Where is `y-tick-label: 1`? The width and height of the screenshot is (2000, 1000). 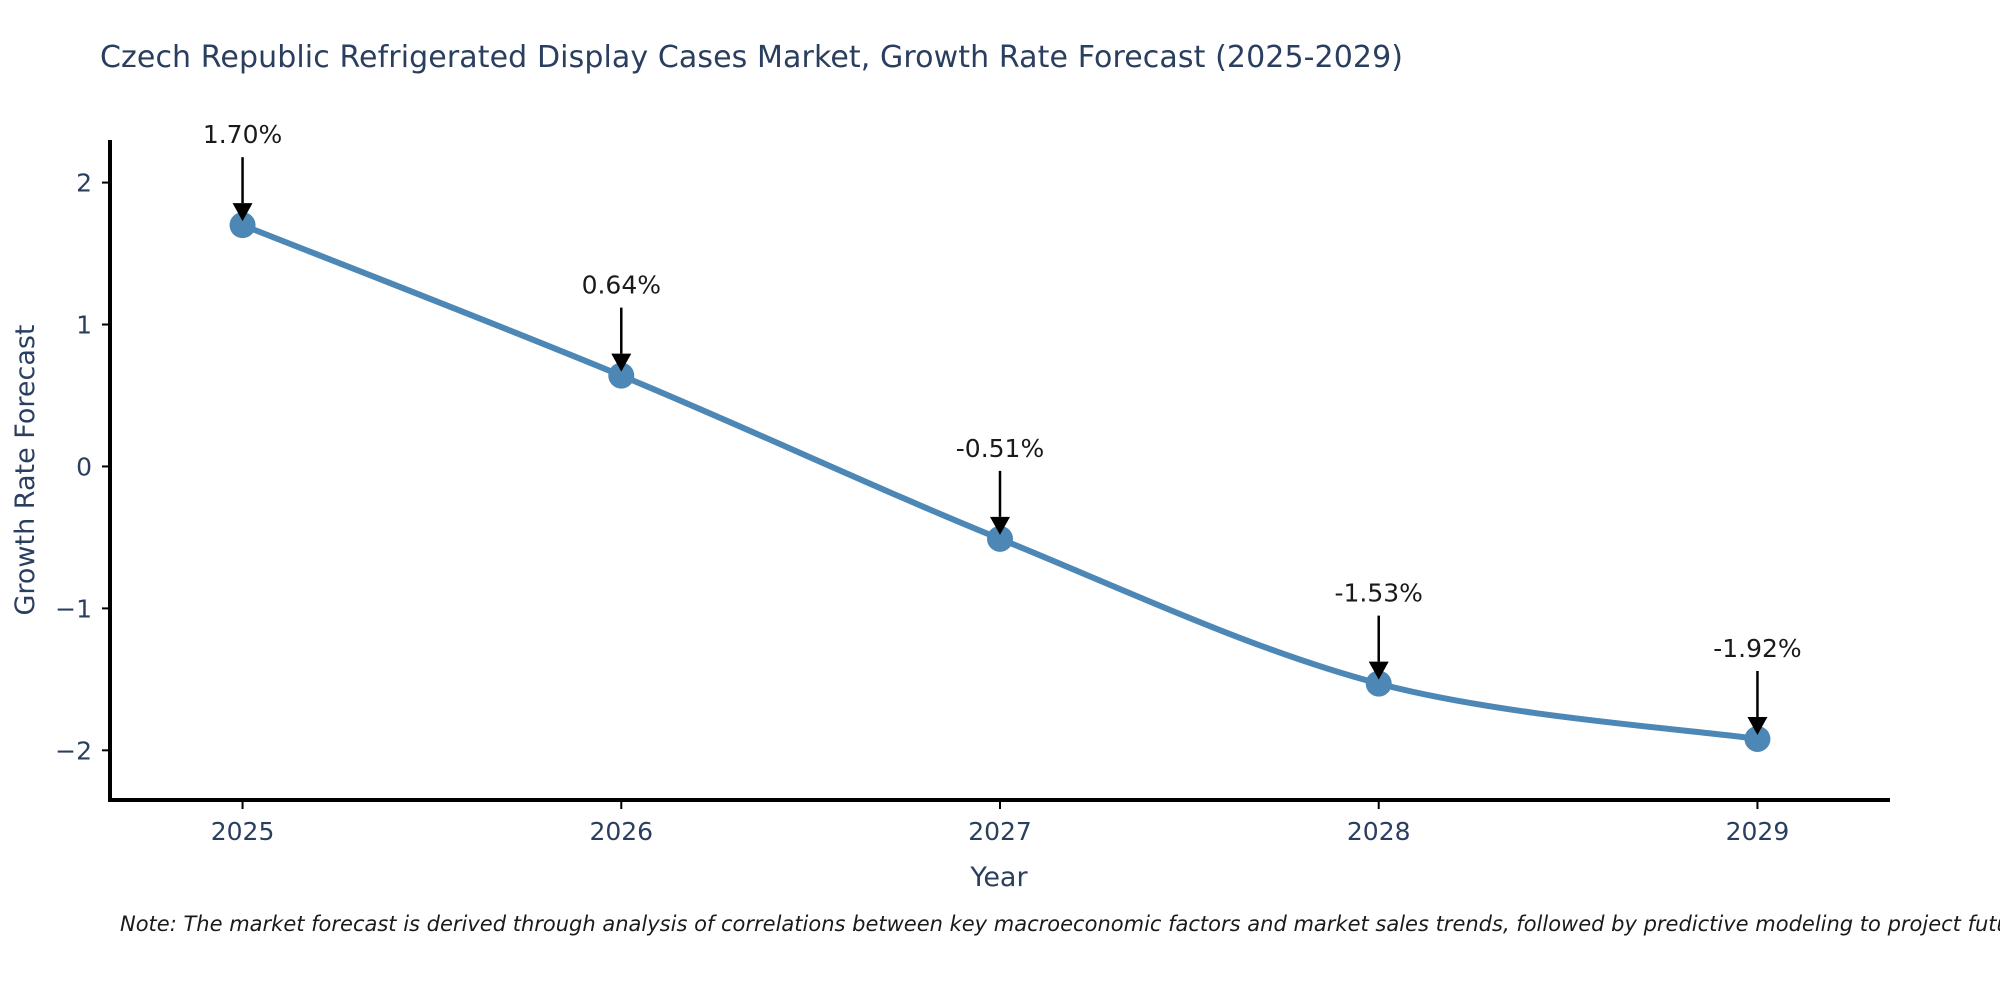
y-tick-label: 1 is located at coordinates (84, 325).